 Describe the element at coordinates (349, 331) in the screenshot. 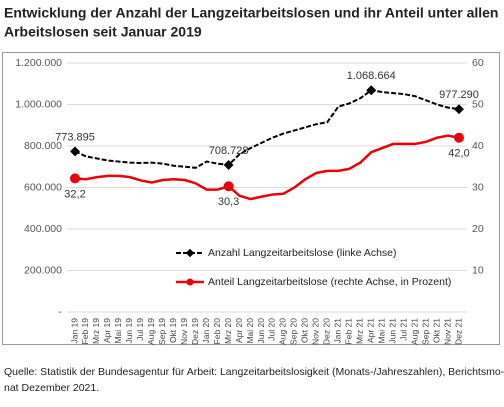

I see `x-tick-label: Feb 21` at that location.